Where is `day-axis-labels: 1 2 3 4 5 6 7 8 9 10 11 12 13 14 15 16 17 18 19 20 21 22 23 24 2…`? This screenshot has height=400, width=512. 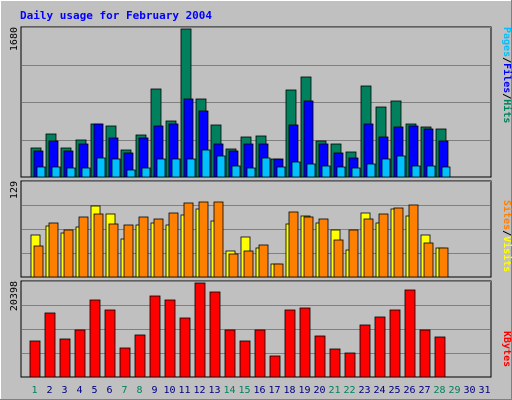
day-axis-labels: 1 2 3 4 5 6 7 8 9 10 11 12 13 14 15 16 17 18 19 20 21 22 23 24 2… is located at coordinates (260, 390).